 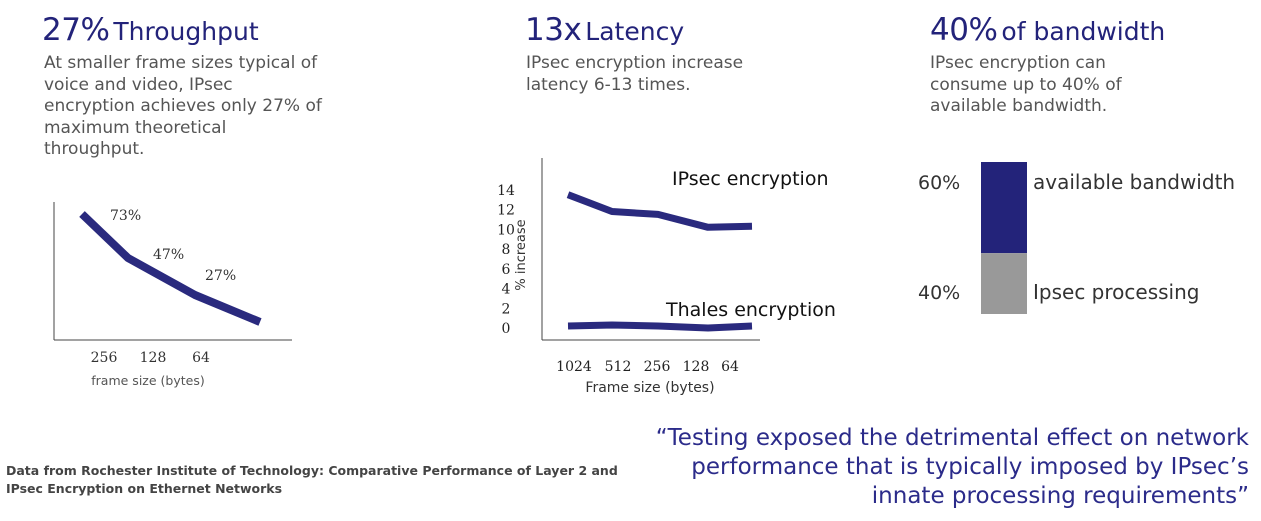 I want to click on y-tick-label: 2, so click(x=506, y=309).